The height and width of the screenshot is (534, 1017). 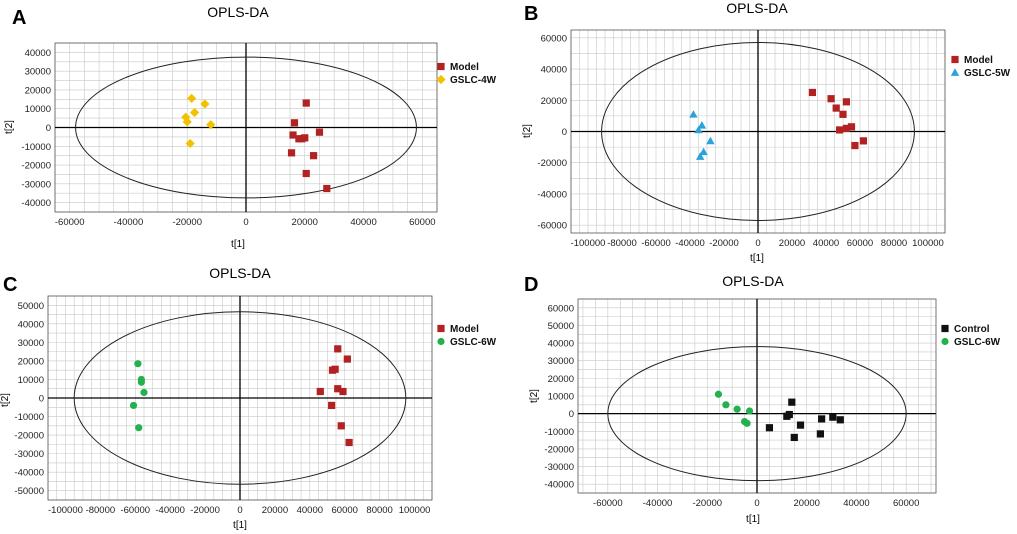 What do you see at coordinates (534, 396) in the screenshot?
I see `y-axis-label-d: t[2]` at bounding box center [534, 396].